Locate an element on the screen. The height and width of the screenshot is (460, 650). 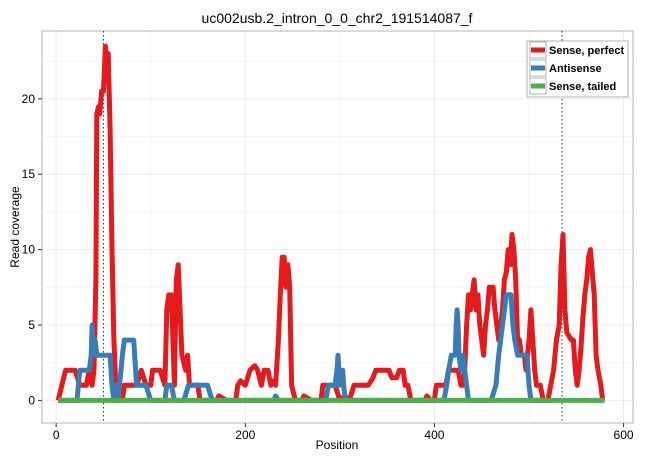
legend-label: Antisense is located at coordinates (575, 69).